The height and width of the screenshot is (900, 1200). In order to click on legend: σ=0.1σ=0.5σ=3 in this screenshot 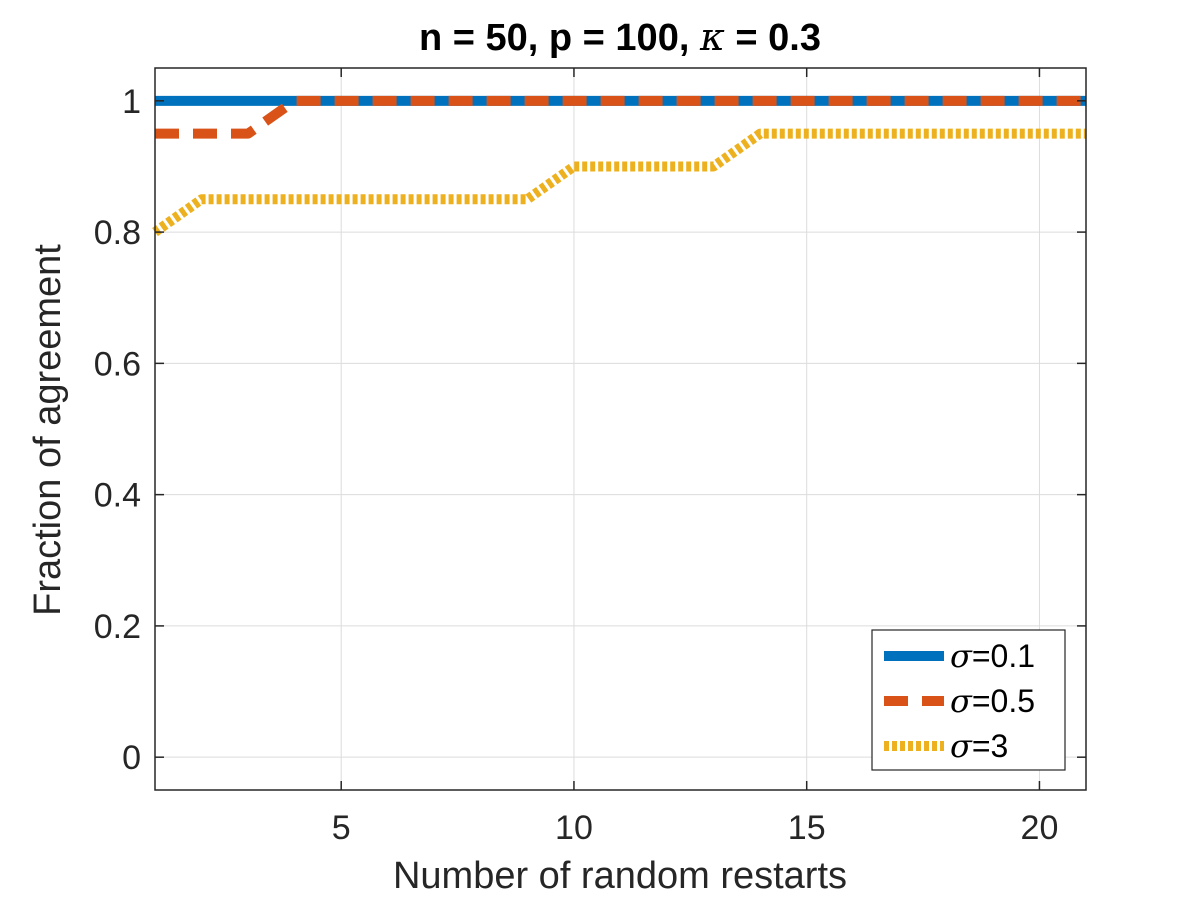, I will do `click(968, 700)`.